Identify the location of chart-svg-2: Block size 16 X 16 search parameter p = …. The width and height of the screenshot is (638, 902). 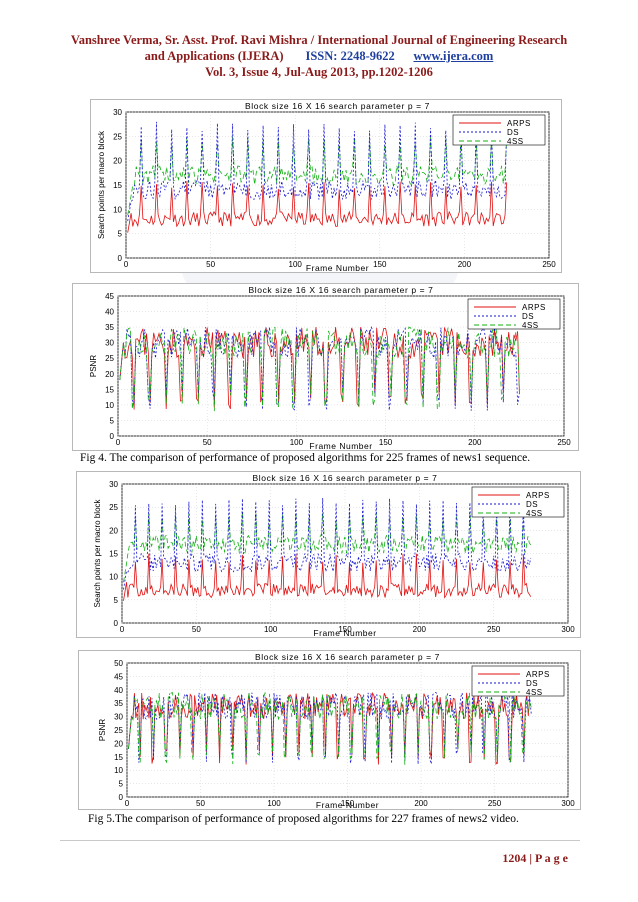
(330, 367).